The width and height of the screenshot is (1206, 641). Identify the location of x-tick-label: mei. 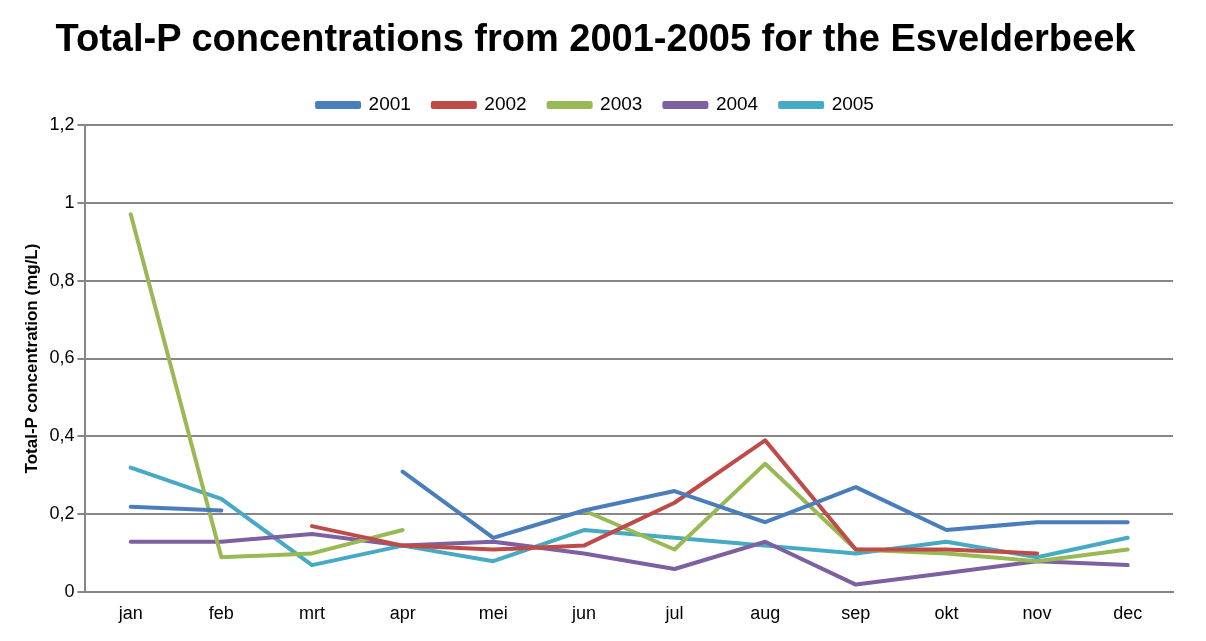
(493, 613).